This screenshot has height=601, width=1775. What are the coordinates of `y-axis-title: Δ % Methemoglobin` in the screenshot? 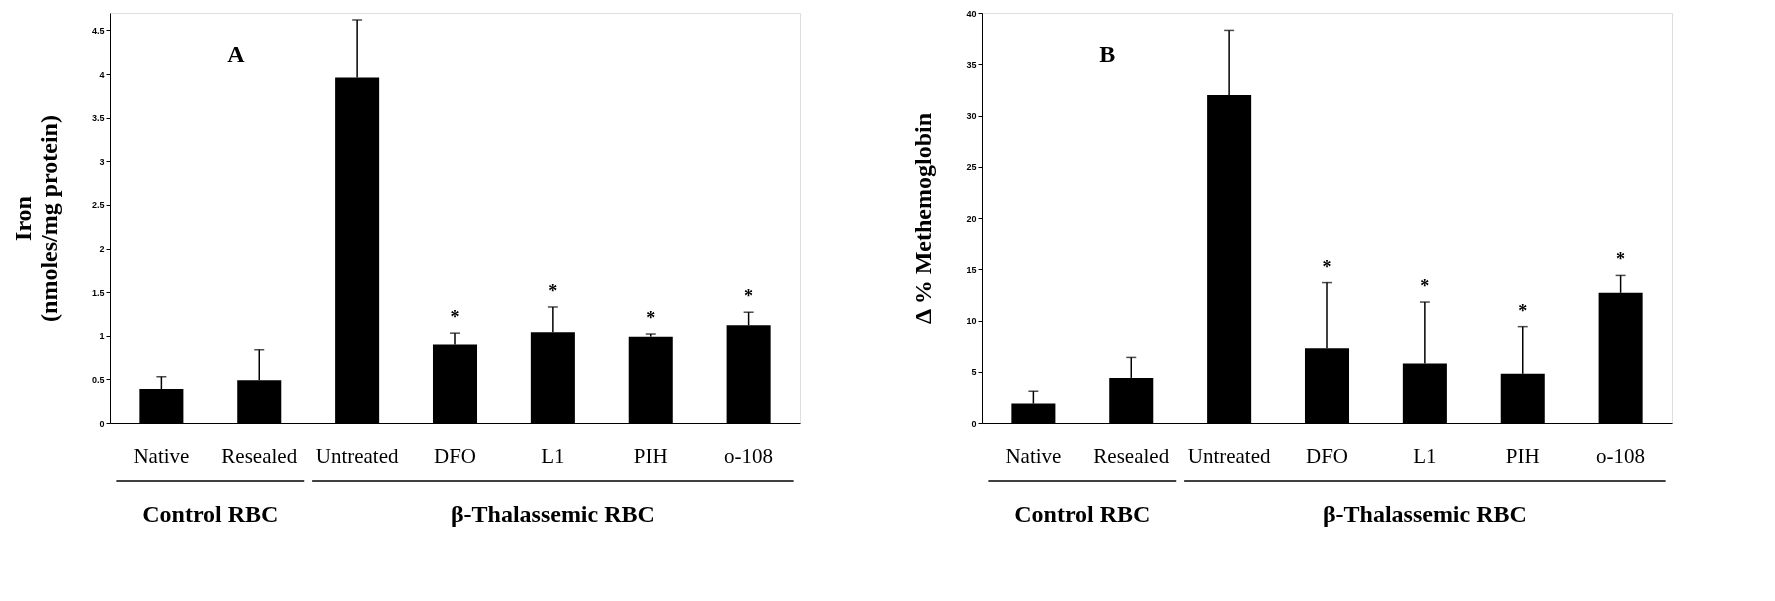 It's located at (923, 218).